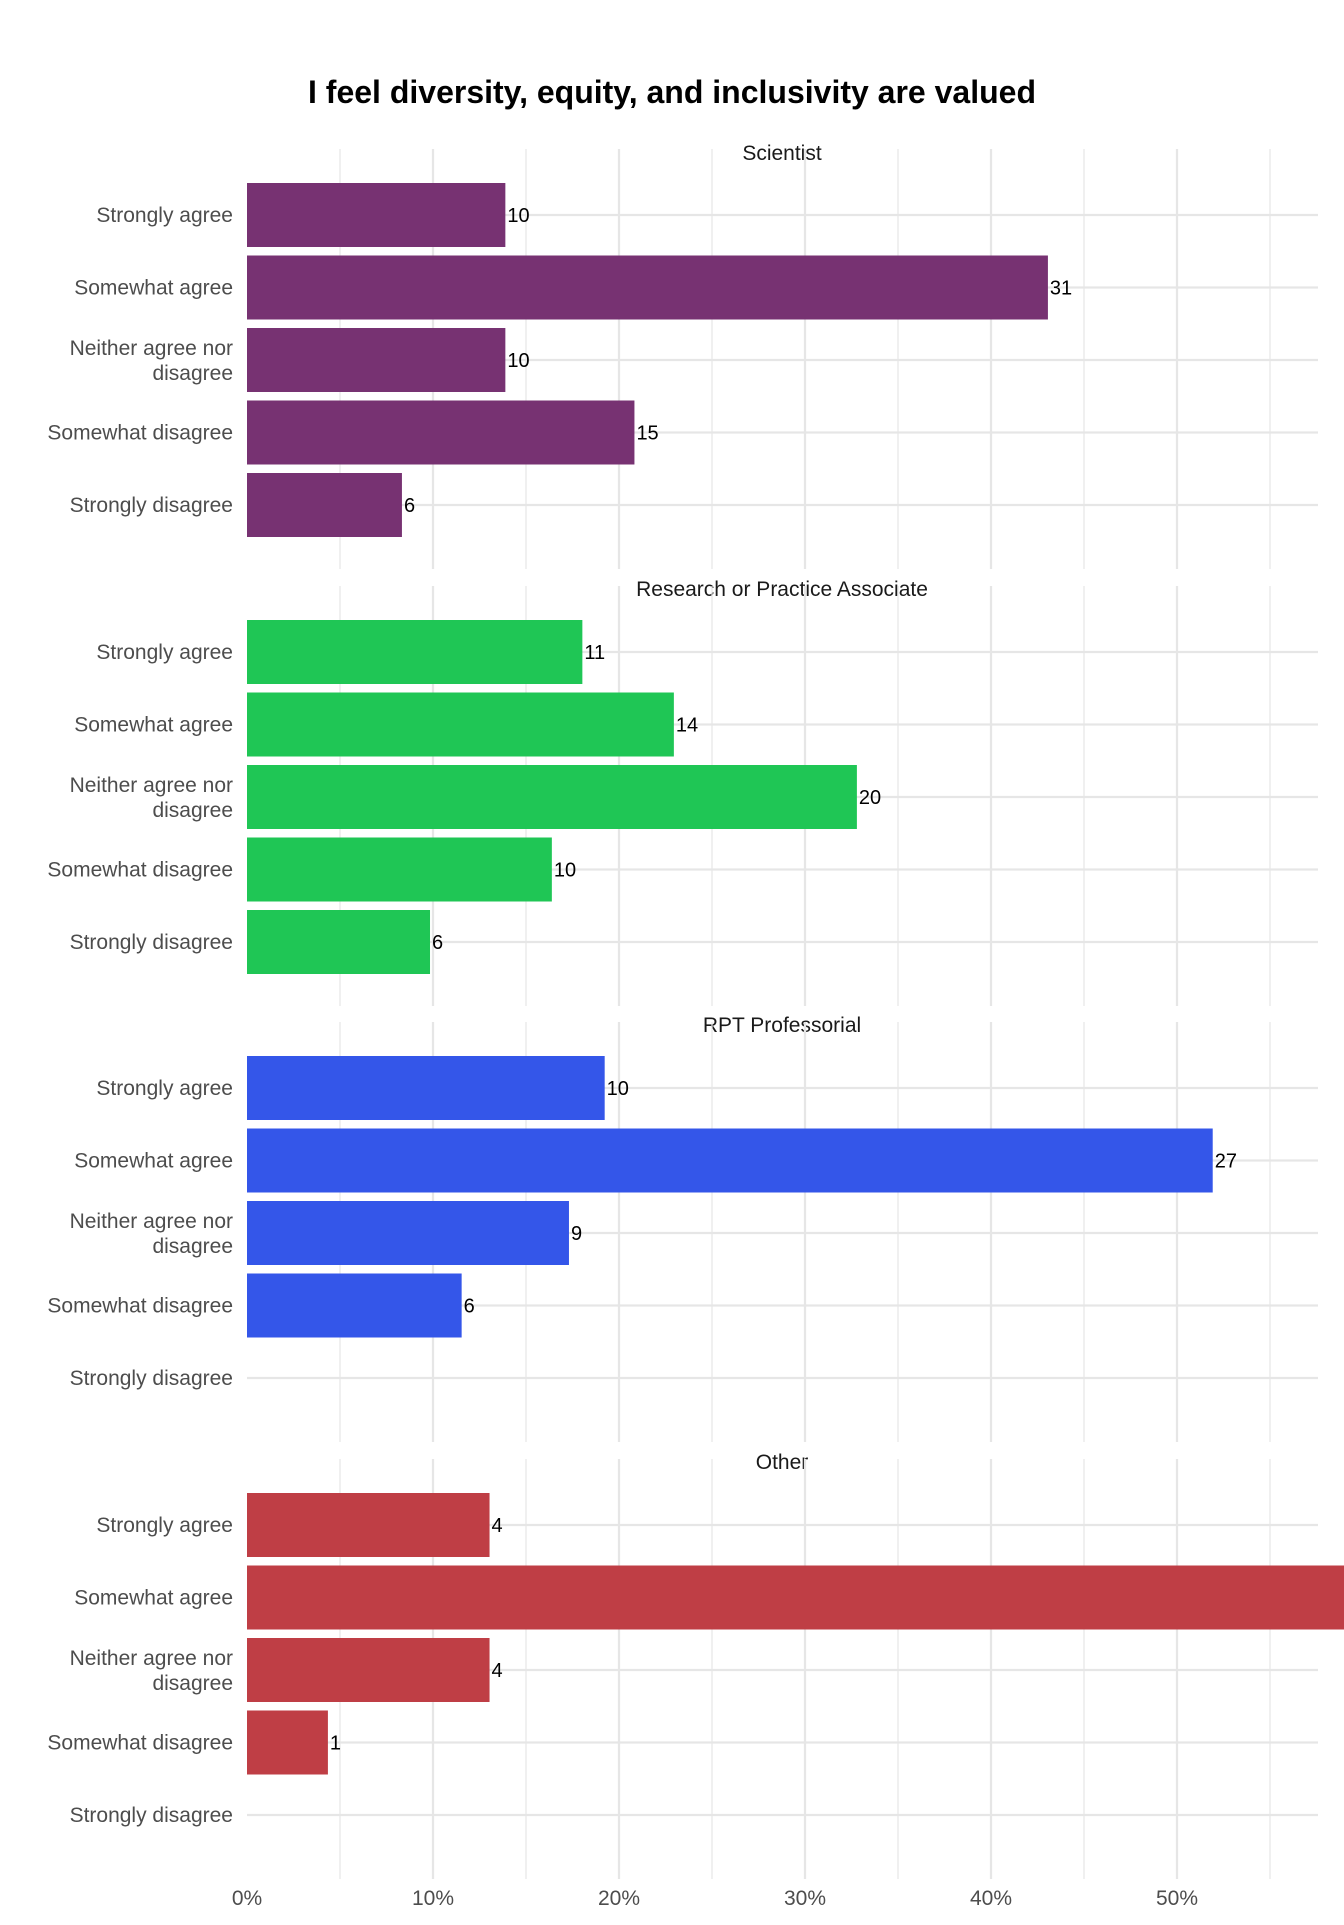 The height and width of the screenshot is (1925, 1344). What do you see at coordinates (594, 653) in the screenshot?
I see `data-label: 11` at bounding box center [594, 653].